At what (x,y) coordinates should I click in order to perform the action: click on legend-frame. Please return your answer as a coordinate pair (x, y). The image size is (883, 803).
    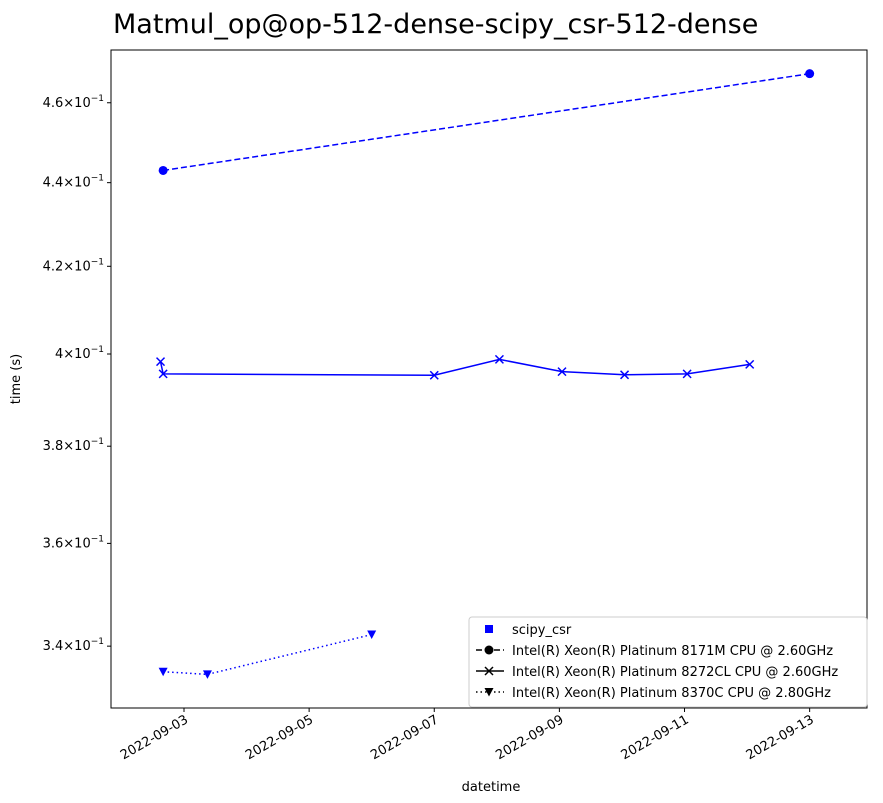
    Looking at the image, I should click on (668, 662).